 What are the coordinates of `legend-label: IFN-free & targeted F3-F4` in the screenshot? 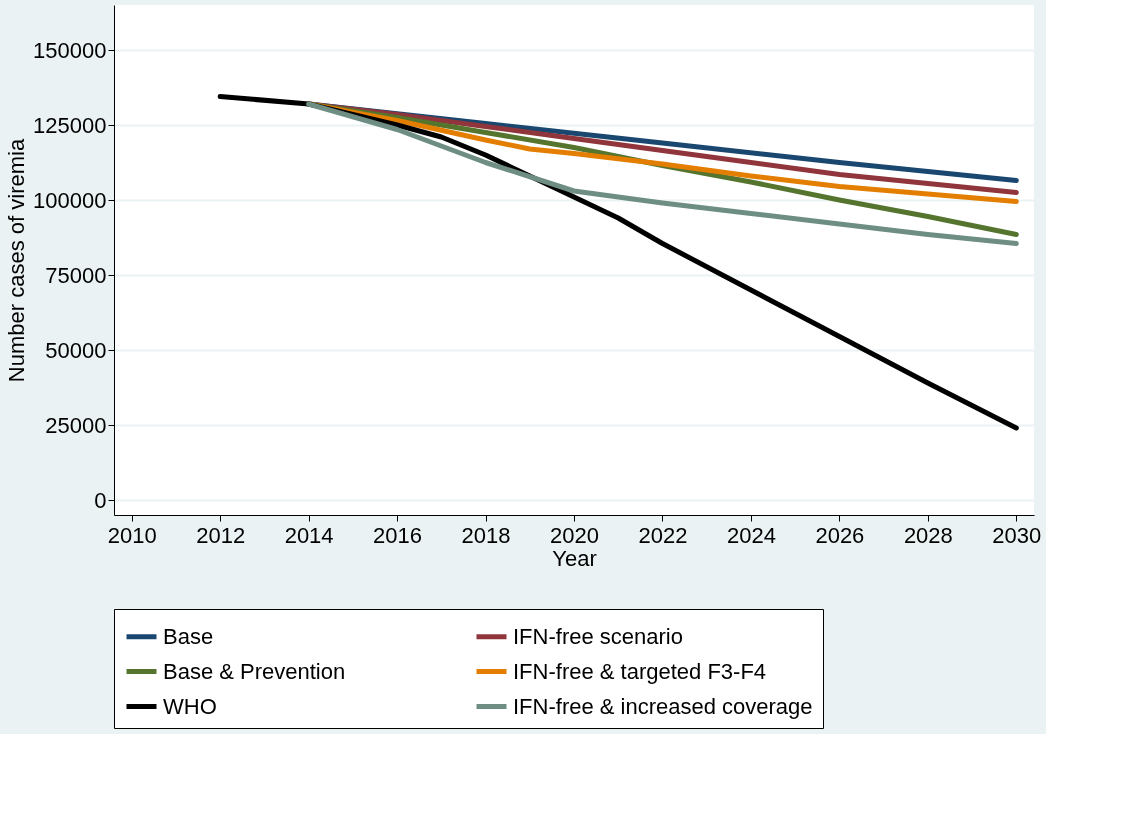 It's located at (640, 671).